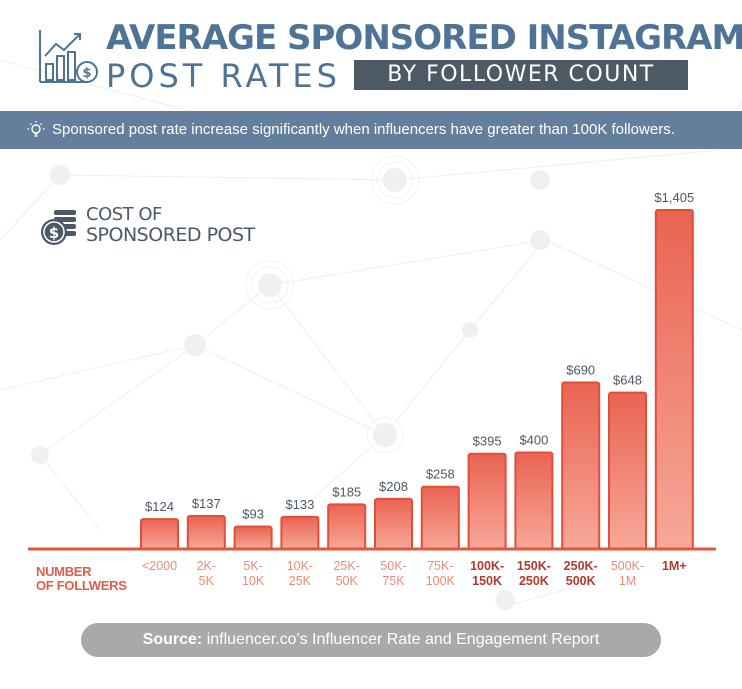 The width and height of the screenshot is (742, 689). What do you see at coordinates (299, 504) in the screenshot?
I see `value-label-3: $133` at bounding box center [299, 504].